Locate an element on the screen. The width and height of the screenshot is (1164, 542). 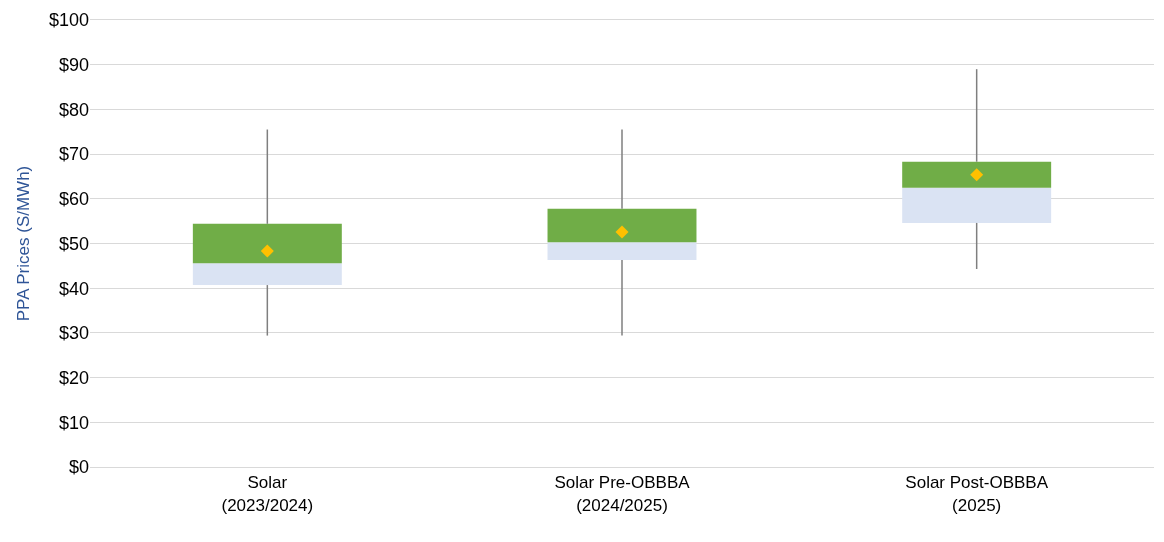
y-tick-label: $30 is located at coordinates (73, 333).